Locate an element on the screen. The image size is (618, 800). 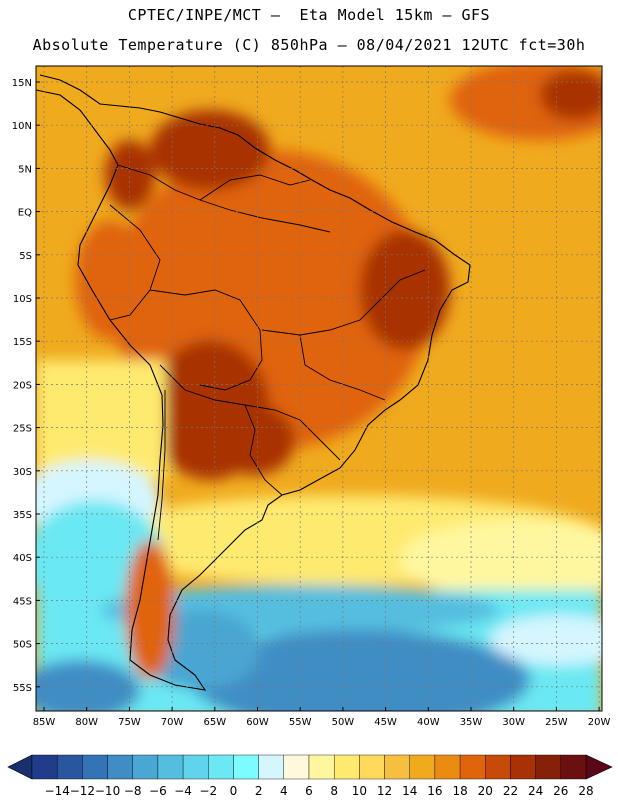
lon-label: 25W is located at coordinates (556, 722).